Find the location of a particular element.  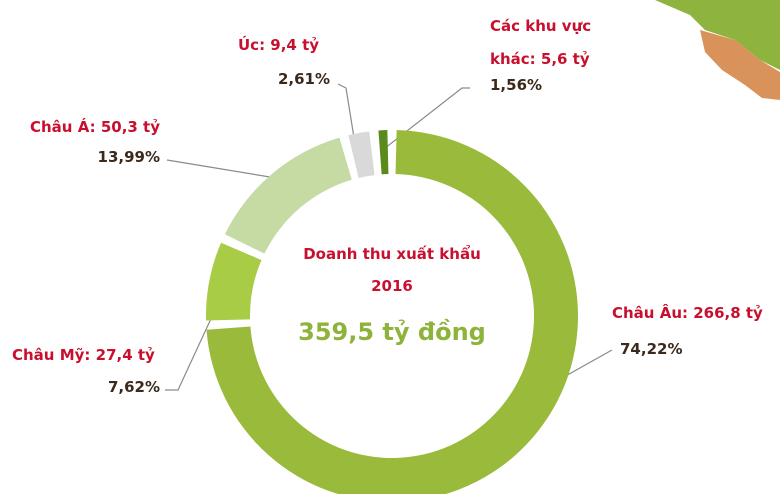

value-label: 1,56% is located at coordinates (516, 85).